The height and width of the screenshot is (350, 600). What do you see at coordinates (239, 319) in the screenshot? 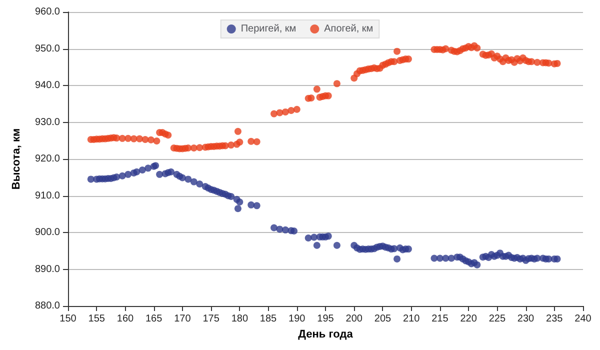
I see `x-tick-label: 180` at bounding box center [239, 319].